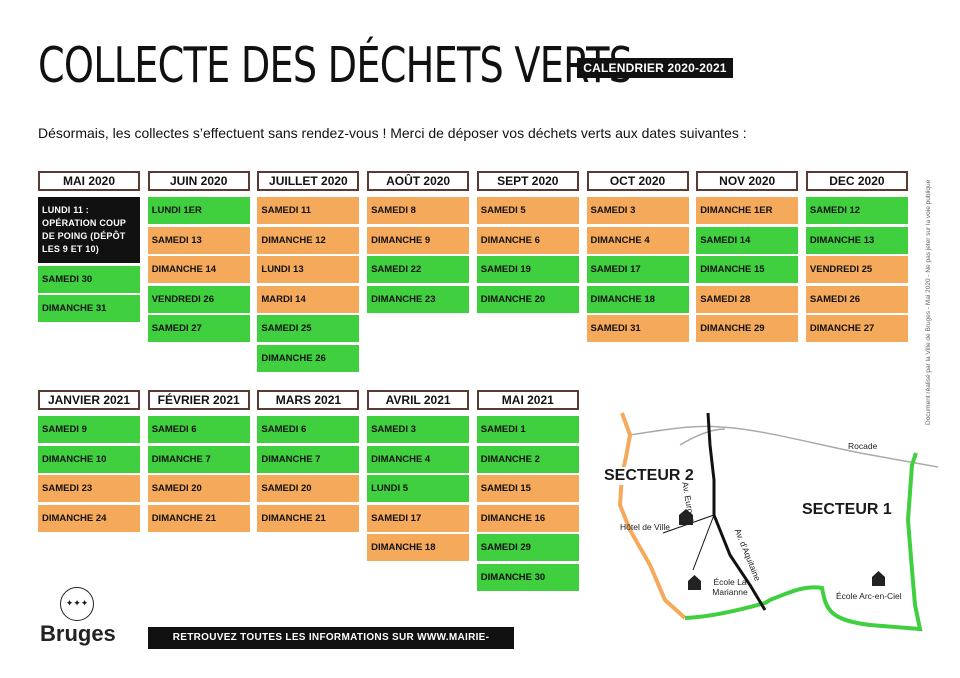  Describe the element at coordinates (89, 429) in the screenshot. I see `date-cell: SAMEDI 9` at that location.